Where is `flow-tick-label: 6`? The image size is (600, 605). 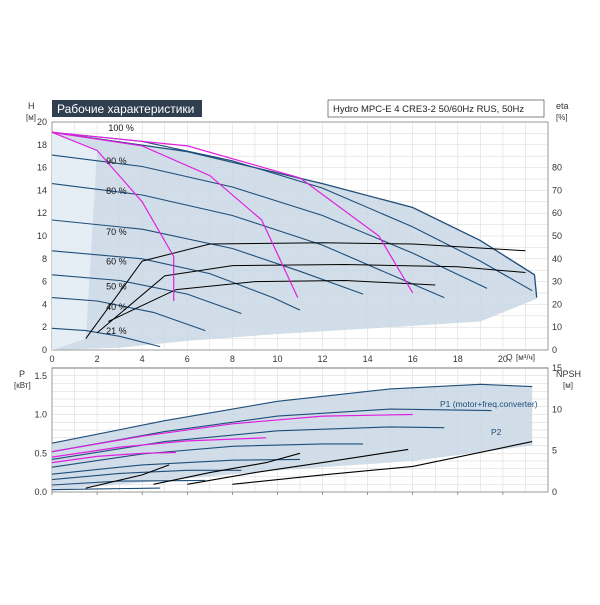
flow-tick-label: 6 is located at coordinates (187, 359).